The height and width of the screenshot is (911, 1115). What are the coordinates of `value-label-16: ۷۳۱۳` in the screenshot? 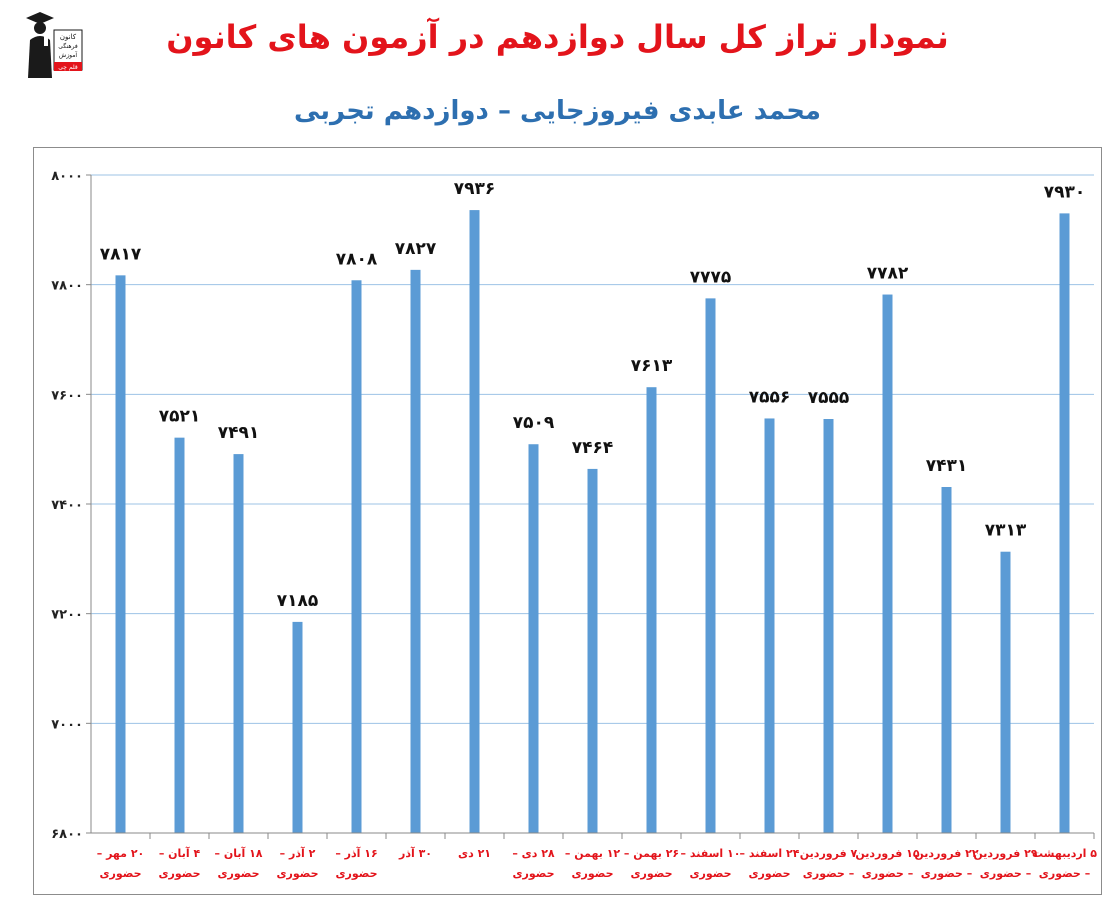 It's located at (1006, 531).